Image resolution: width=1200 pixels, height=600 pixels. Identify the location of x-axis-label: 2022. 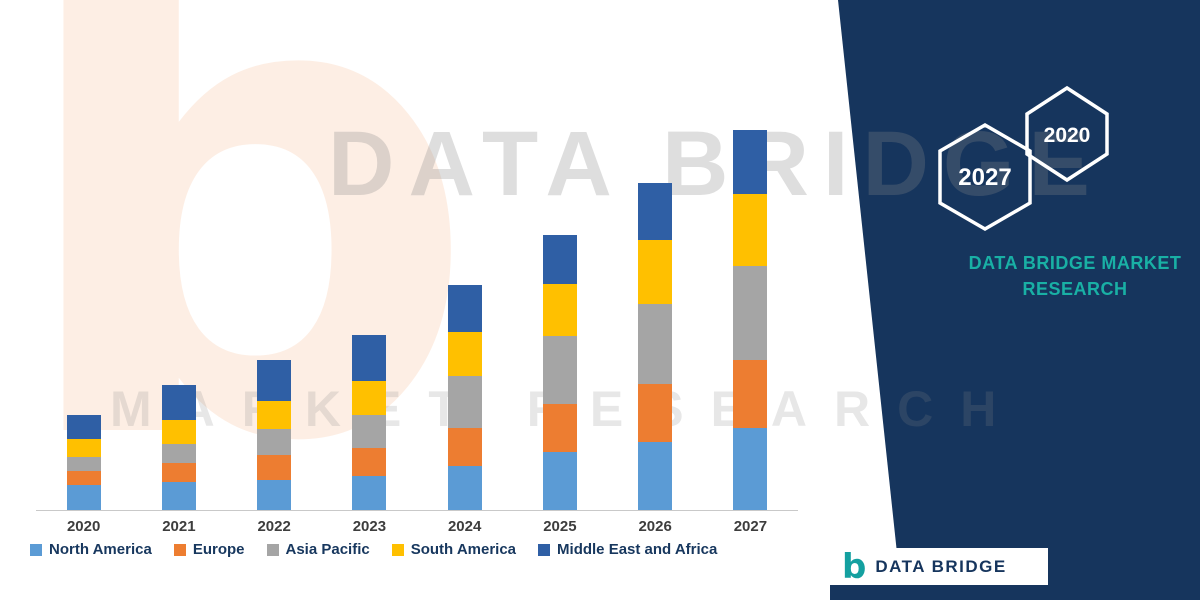
(274, 526).